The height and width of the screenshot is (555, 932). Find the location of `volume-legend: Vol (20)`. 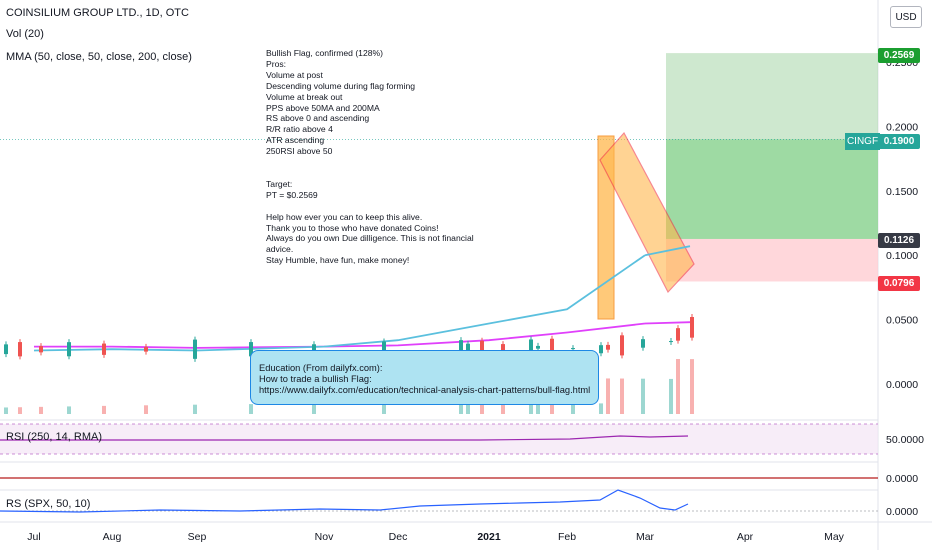

volume-legend: Vol (20) is located at coordinates (25, 34).